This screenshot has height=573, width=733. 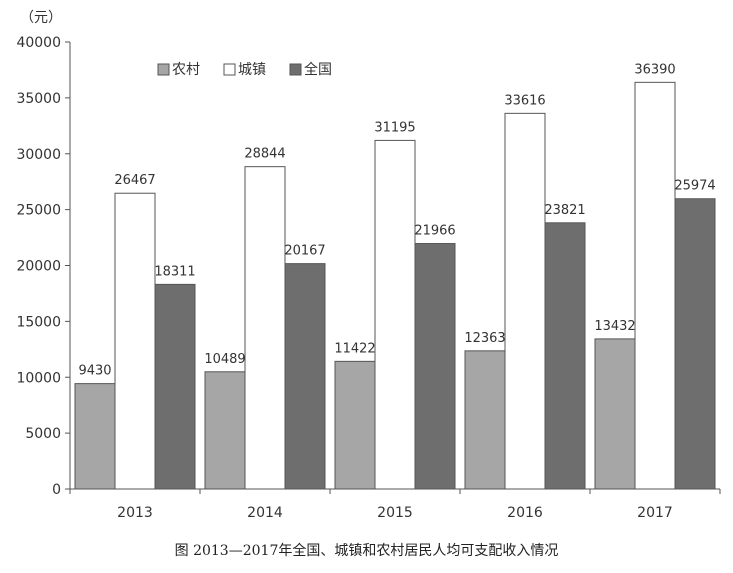 I want to click on y-tick-label: 25000, so click(x=38, y=211).